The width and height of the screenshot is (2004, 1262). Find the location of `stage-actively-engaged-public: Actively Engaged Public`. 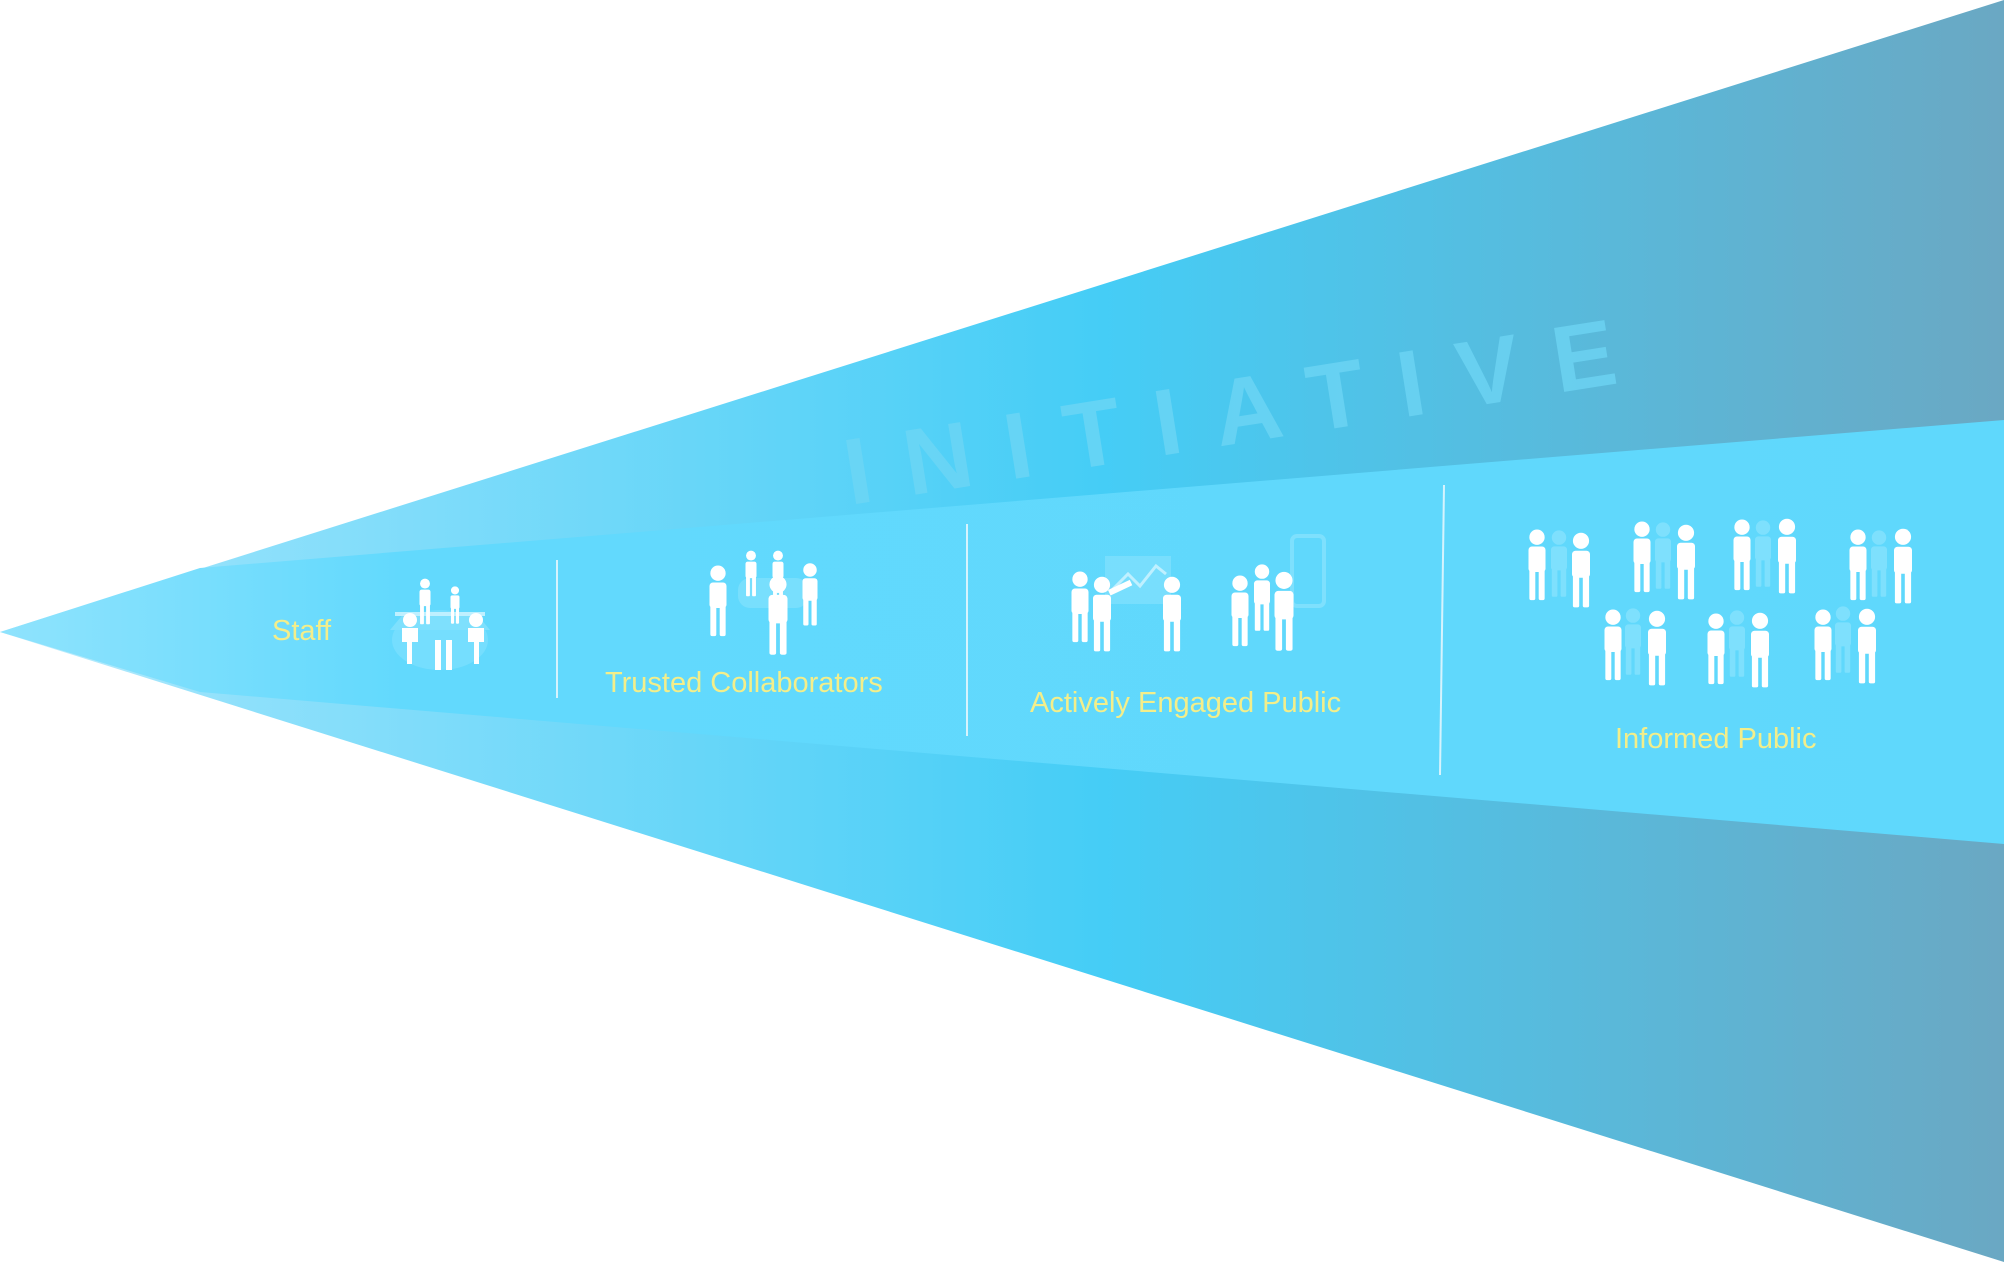

stage-actively-engaged-public: Actively Engaged Public is located at coordinates (1185, 626).